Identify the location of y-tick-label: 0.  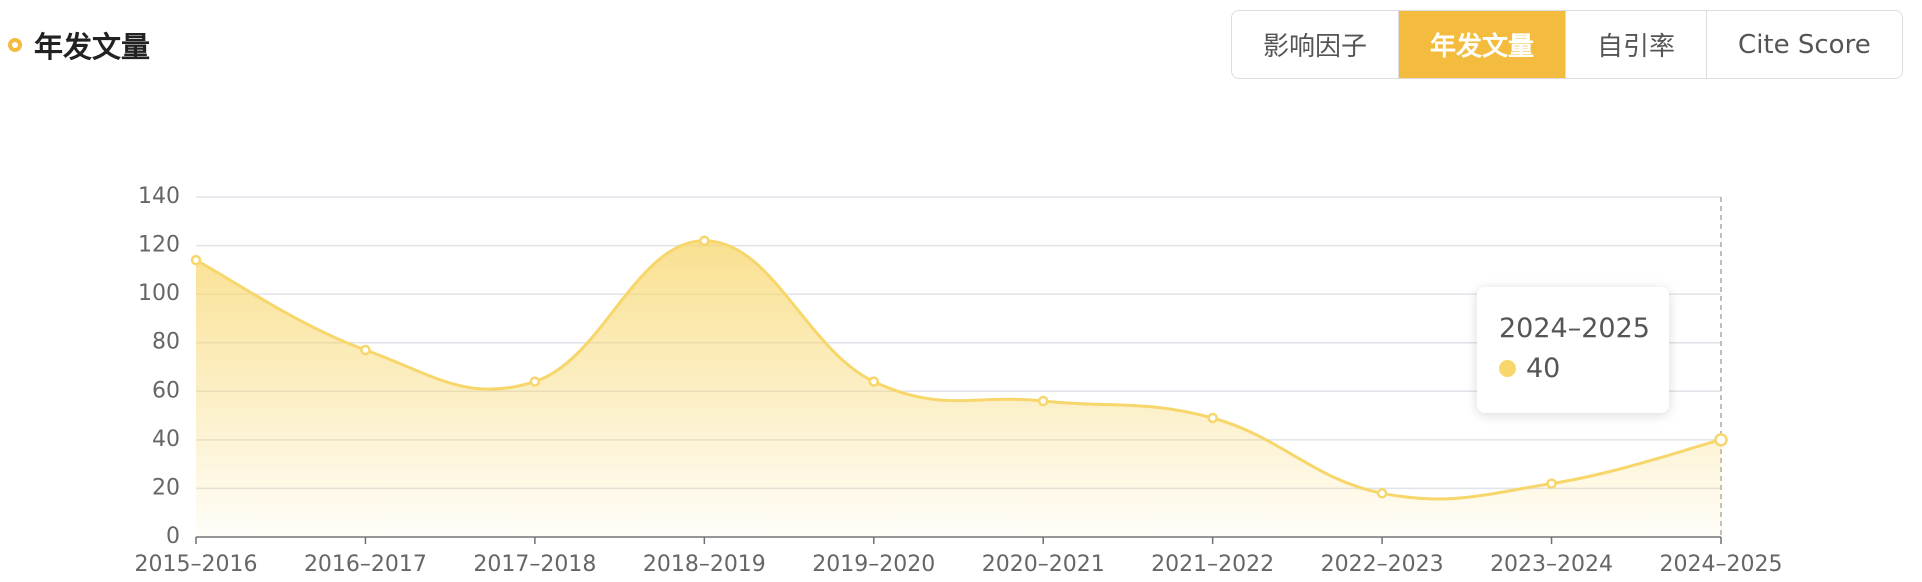
(173, 536).